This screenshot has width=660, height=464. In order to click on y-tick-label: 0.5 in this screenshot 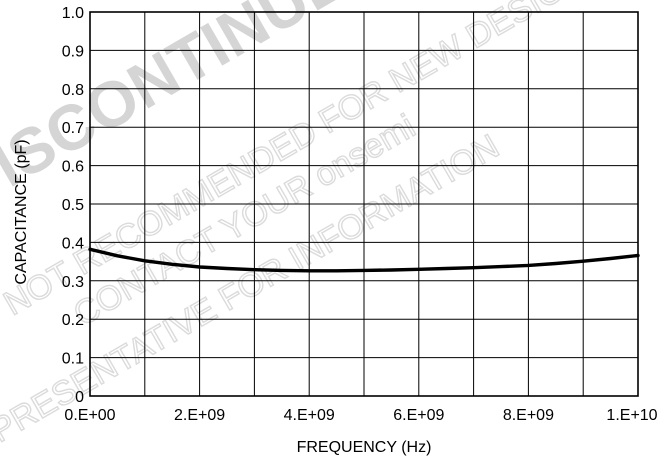, I will do `click(73, 205)`.